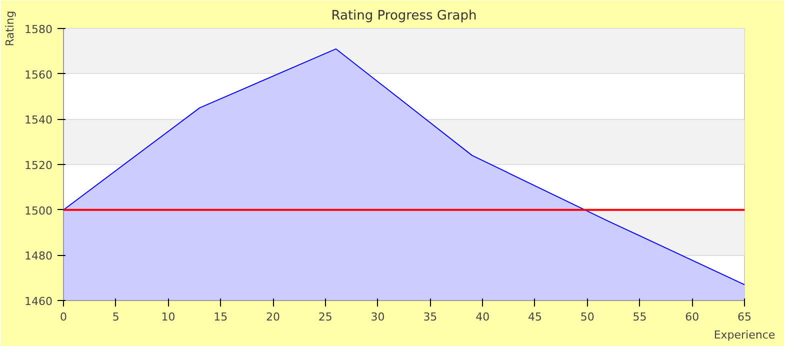  What do you see at coordinates (273, 317) in the screenshot?
I see `x-tick-label: 20` at bounding box center [273, 317].